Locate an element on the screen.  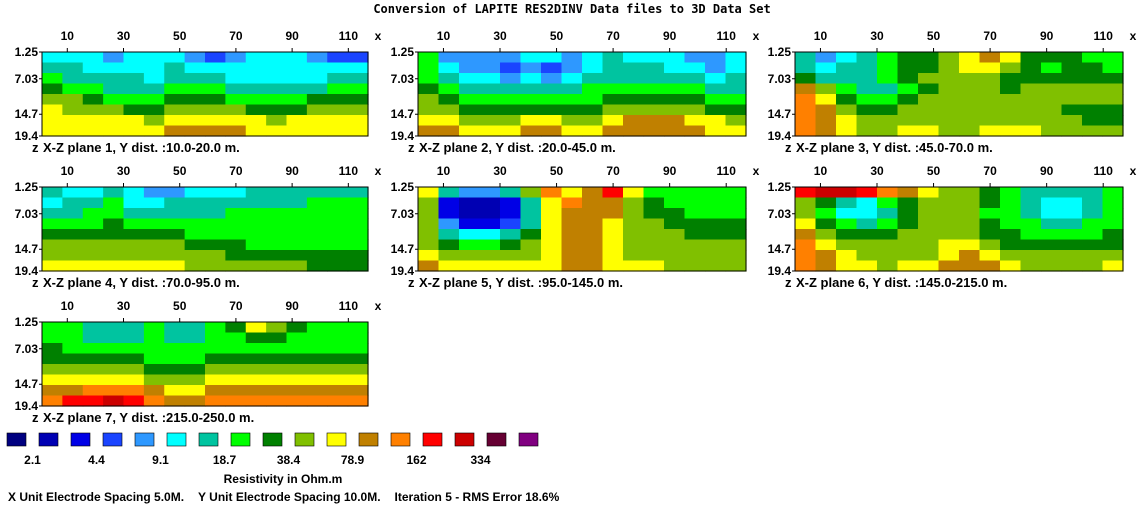
x-tick-label: 50 is located at coordinates (557, 171).